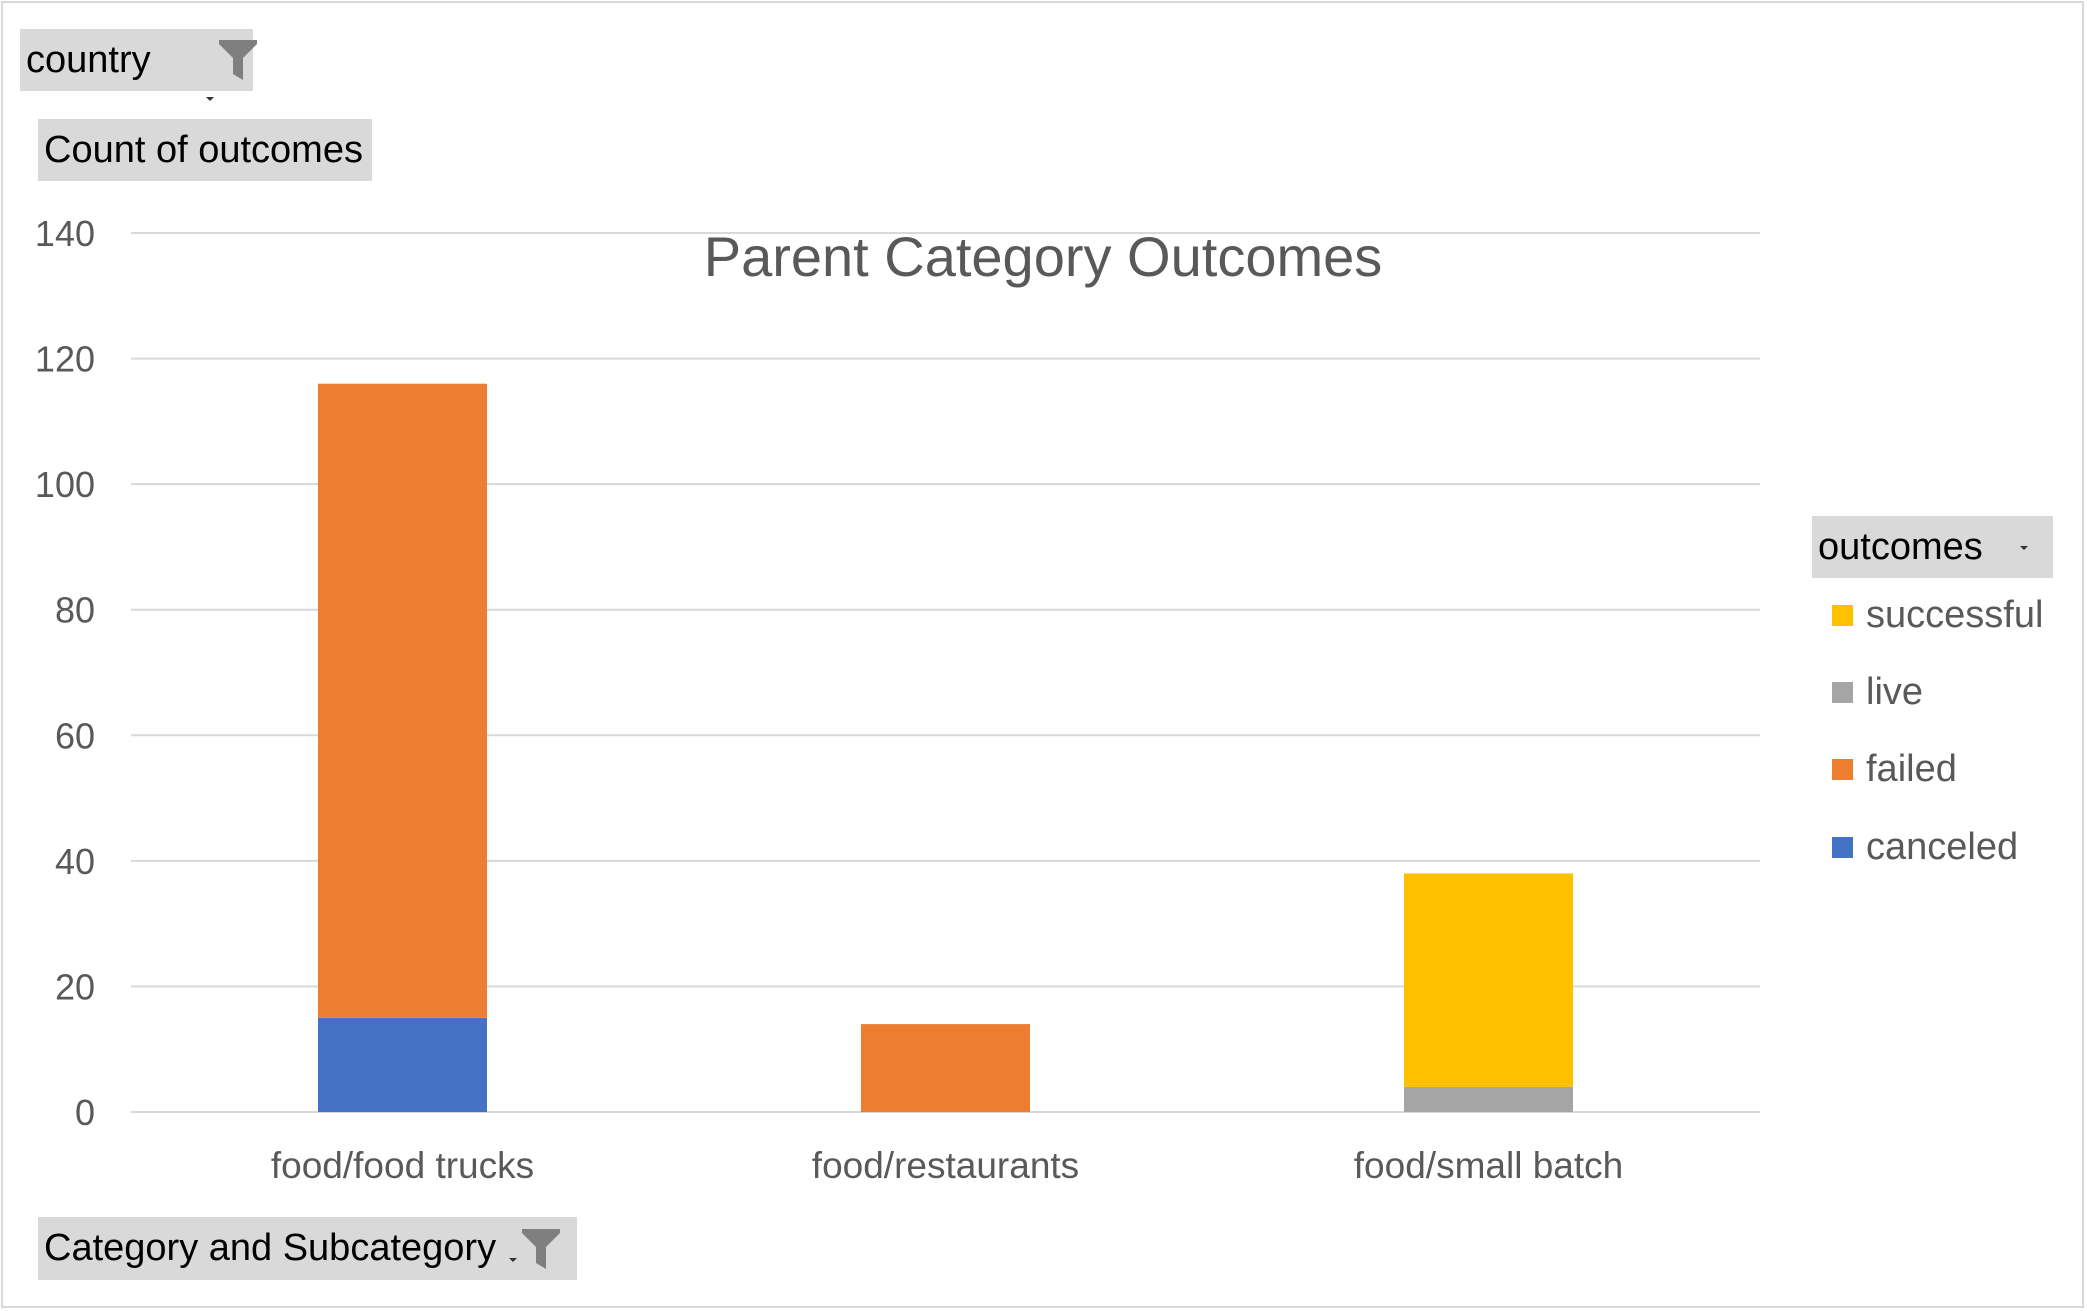 The height and width of the screenshot is (1311, 2087). What do you see at coordinates (1900, 546) in the screenshot?
I see `outcomes-legend-label: outcomes` at bounding box center [1900, 546].